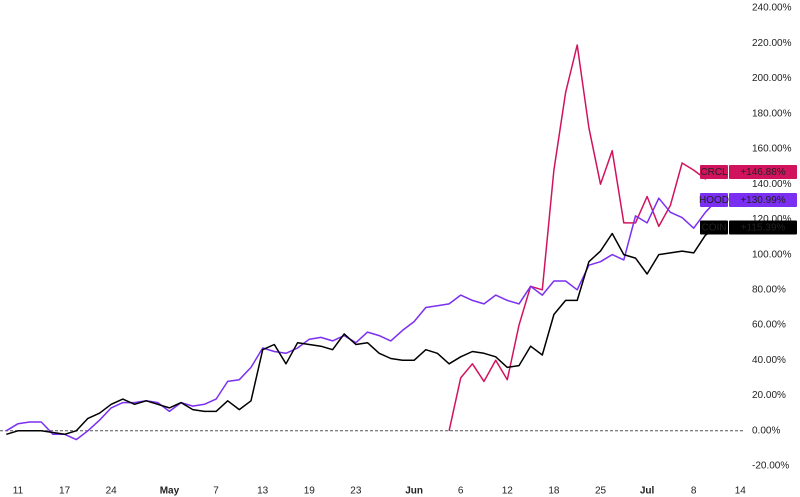 This screenshot has width=800, height=497. I want to click on y-tick-label: 200.00%, so click(772, 78).